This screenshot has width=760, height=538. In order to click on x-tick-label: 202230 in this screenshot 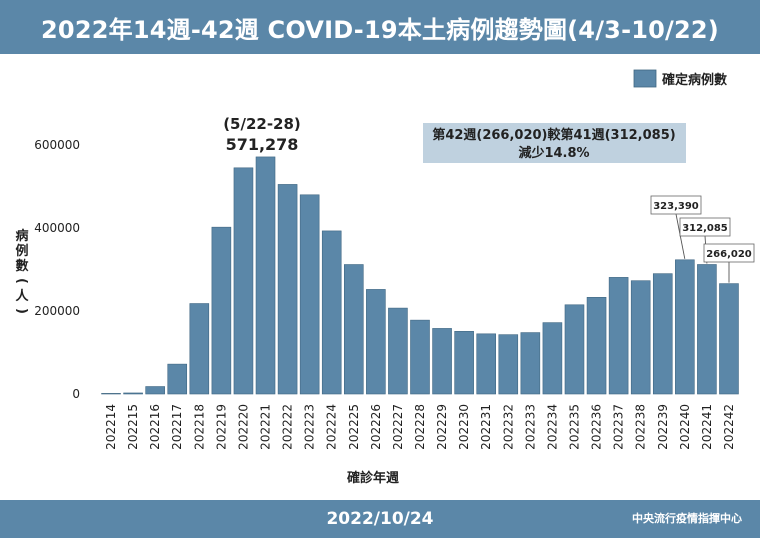, I will do `click(464, 427)`.